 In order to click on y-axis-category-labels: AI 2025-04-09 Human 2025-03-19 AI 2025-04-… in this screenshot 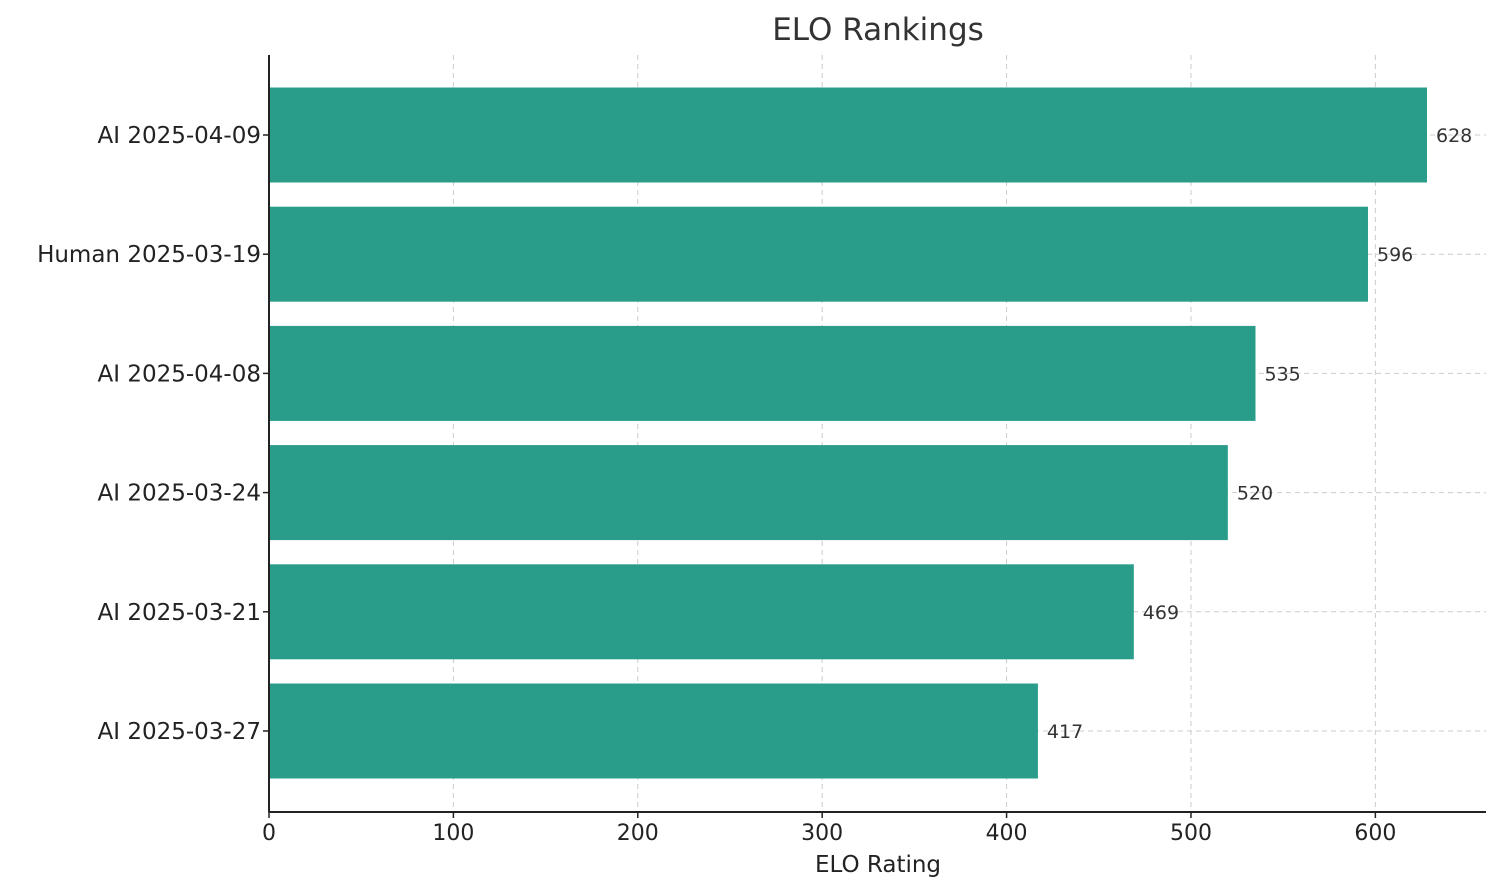, I will do `click(149, 434)`.